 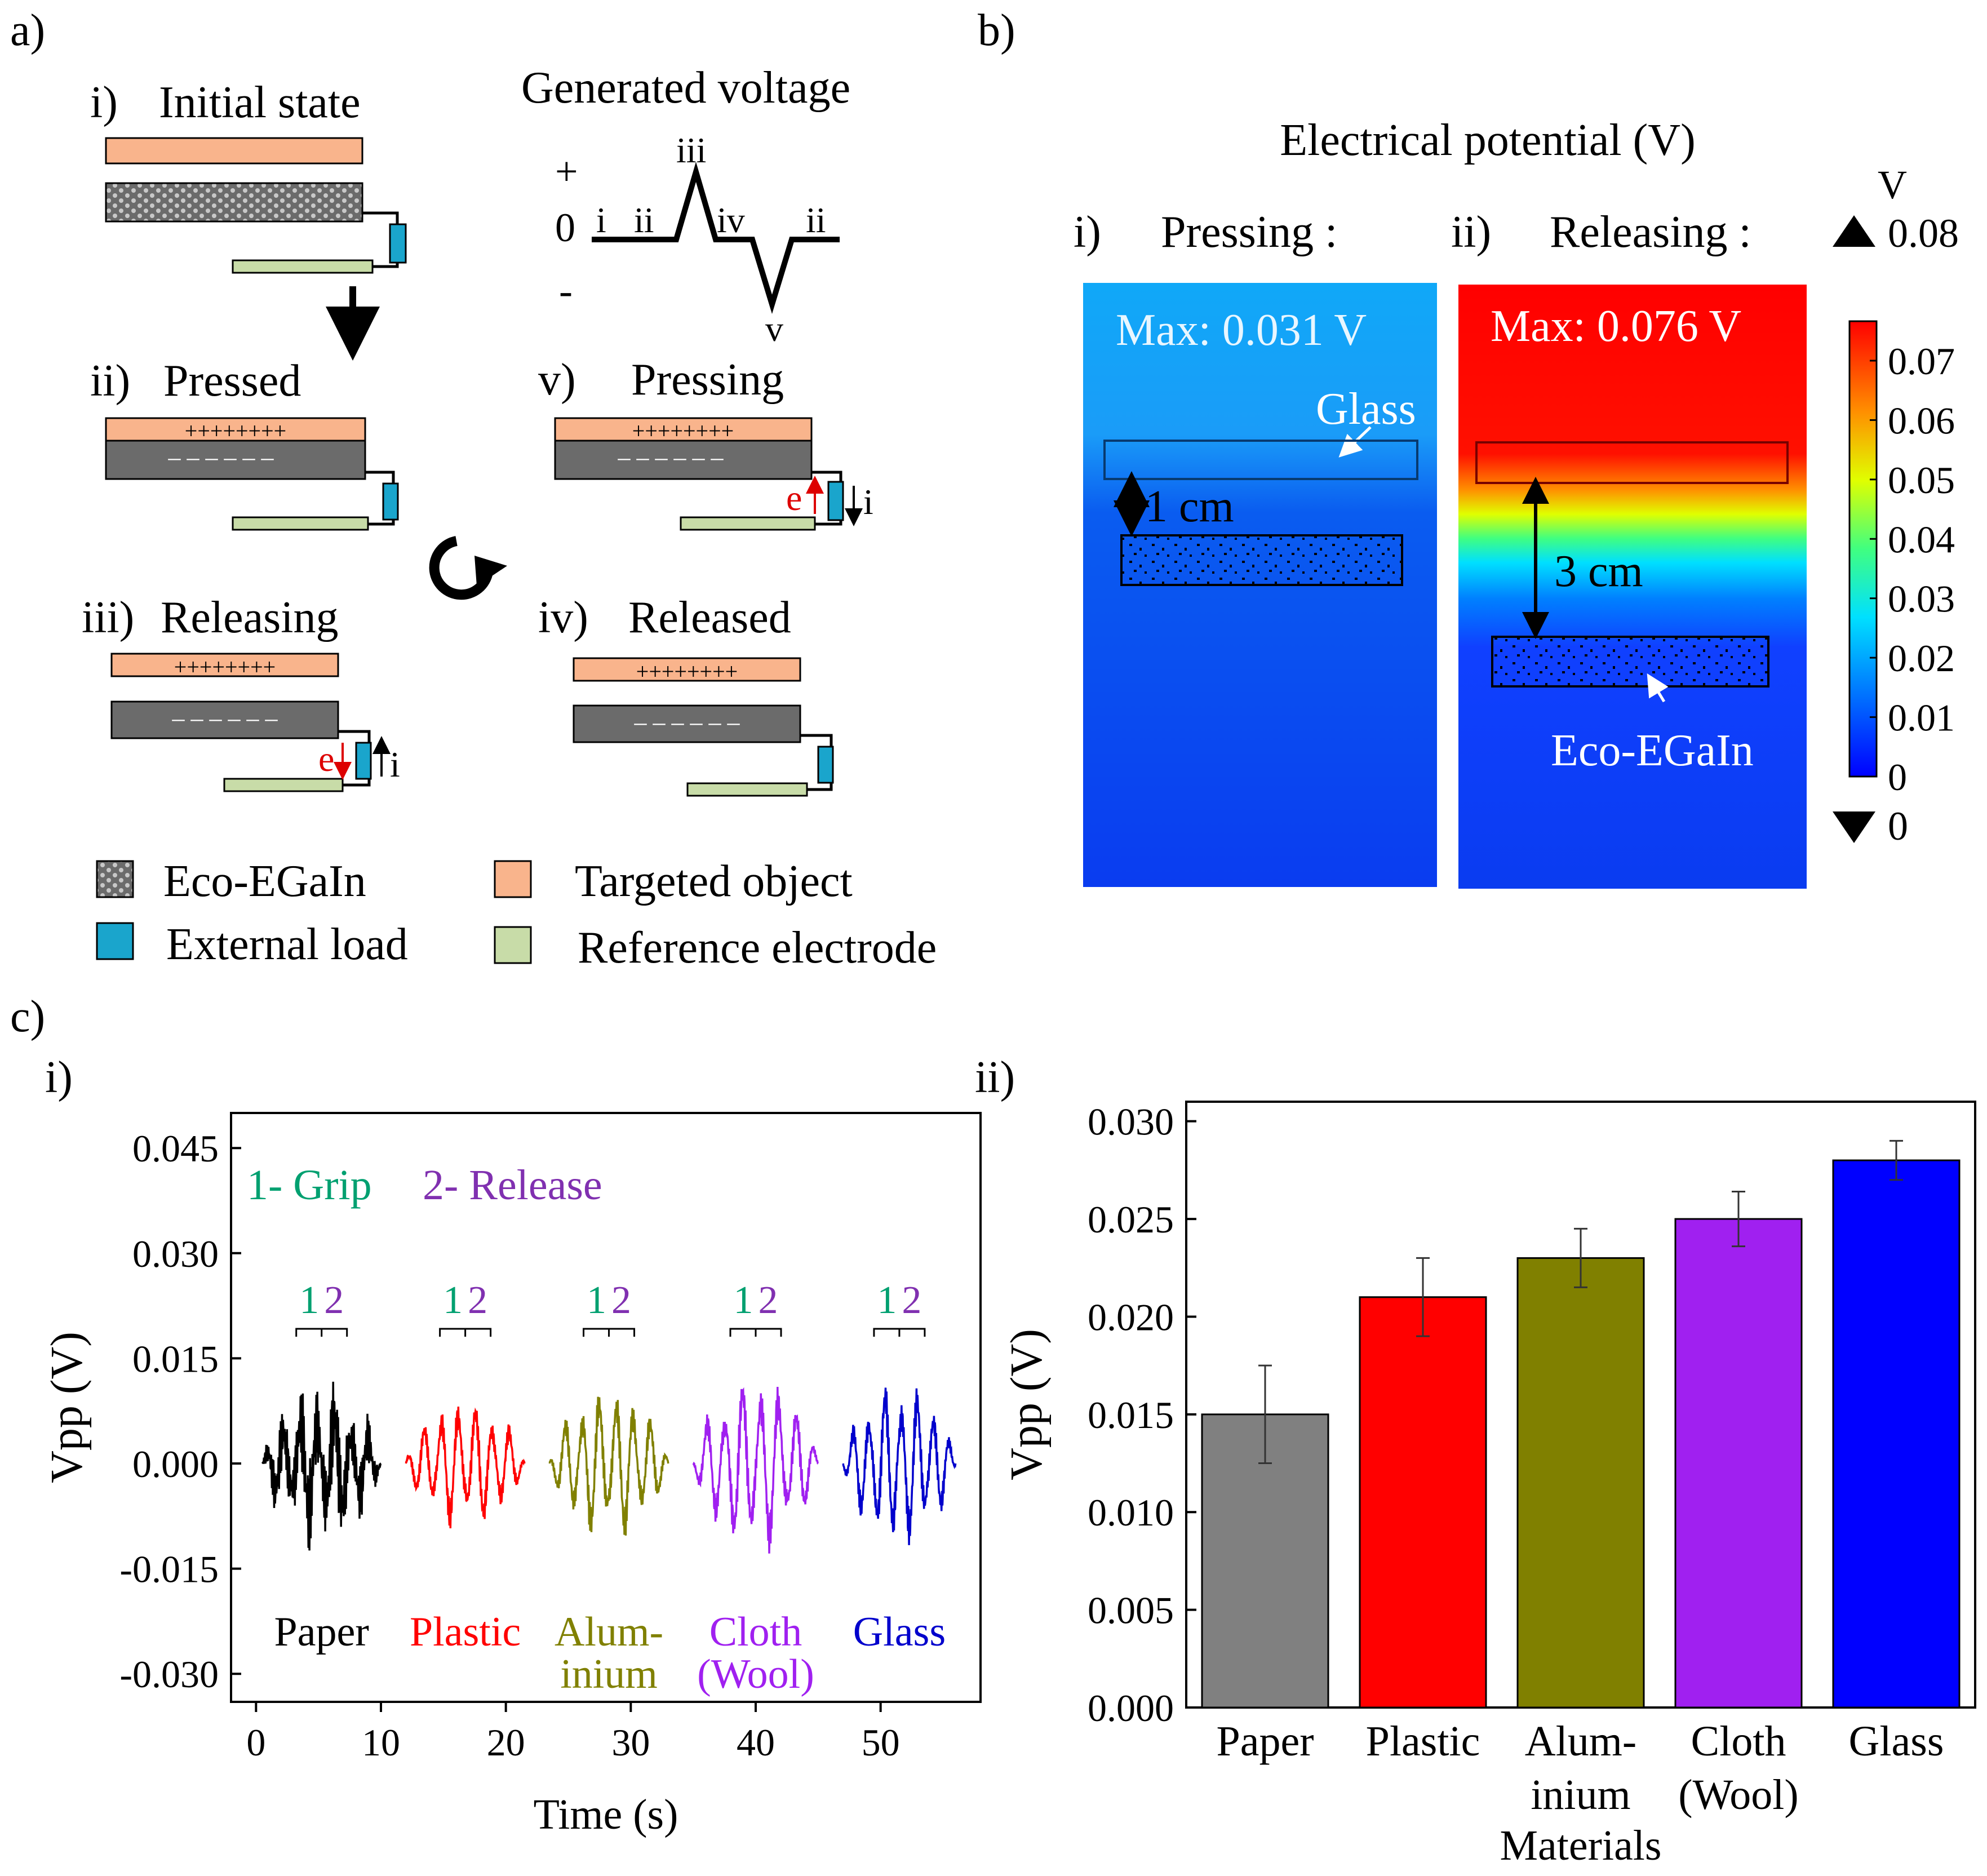 I want to click on voltage-zero: 0, so click(x=565, y=227).